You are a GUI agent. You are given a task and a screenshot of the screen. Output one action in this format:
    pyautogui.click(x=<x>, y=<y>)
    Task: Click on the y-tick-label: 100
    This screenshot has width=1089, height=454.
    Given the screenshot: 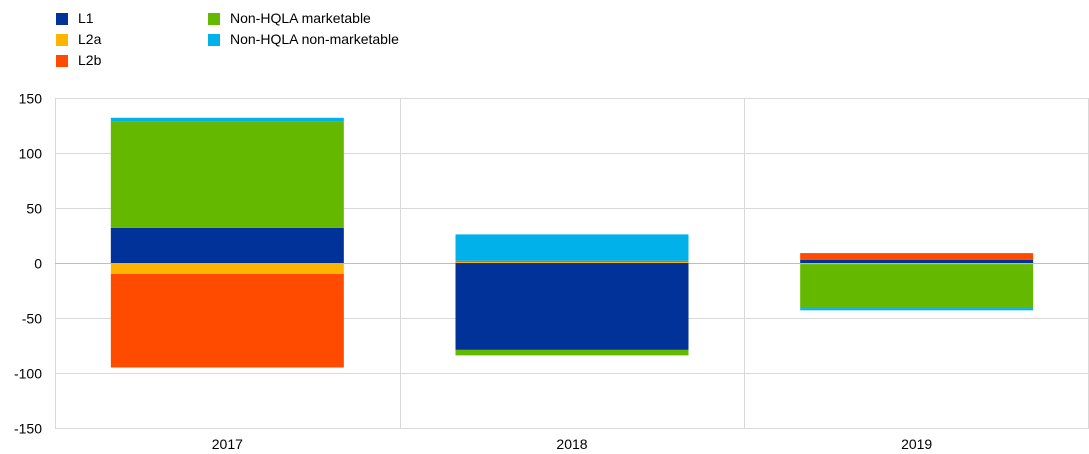 What is the action you would take?
    pyautogui.click(x=31, y=154)
    